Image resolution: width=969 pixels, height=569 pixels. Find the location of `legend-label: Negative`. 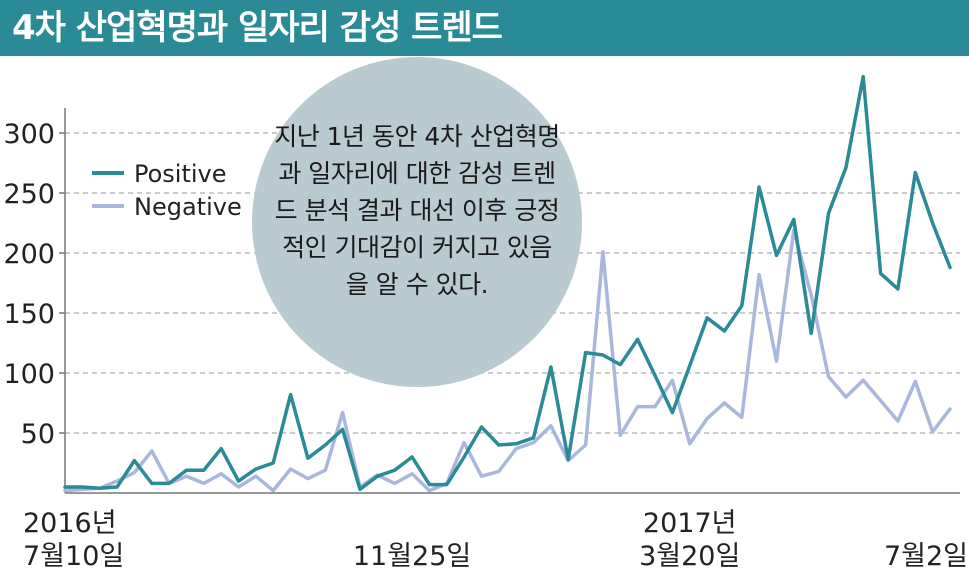

legend-label: Negative is located at coordinates (188, 207).